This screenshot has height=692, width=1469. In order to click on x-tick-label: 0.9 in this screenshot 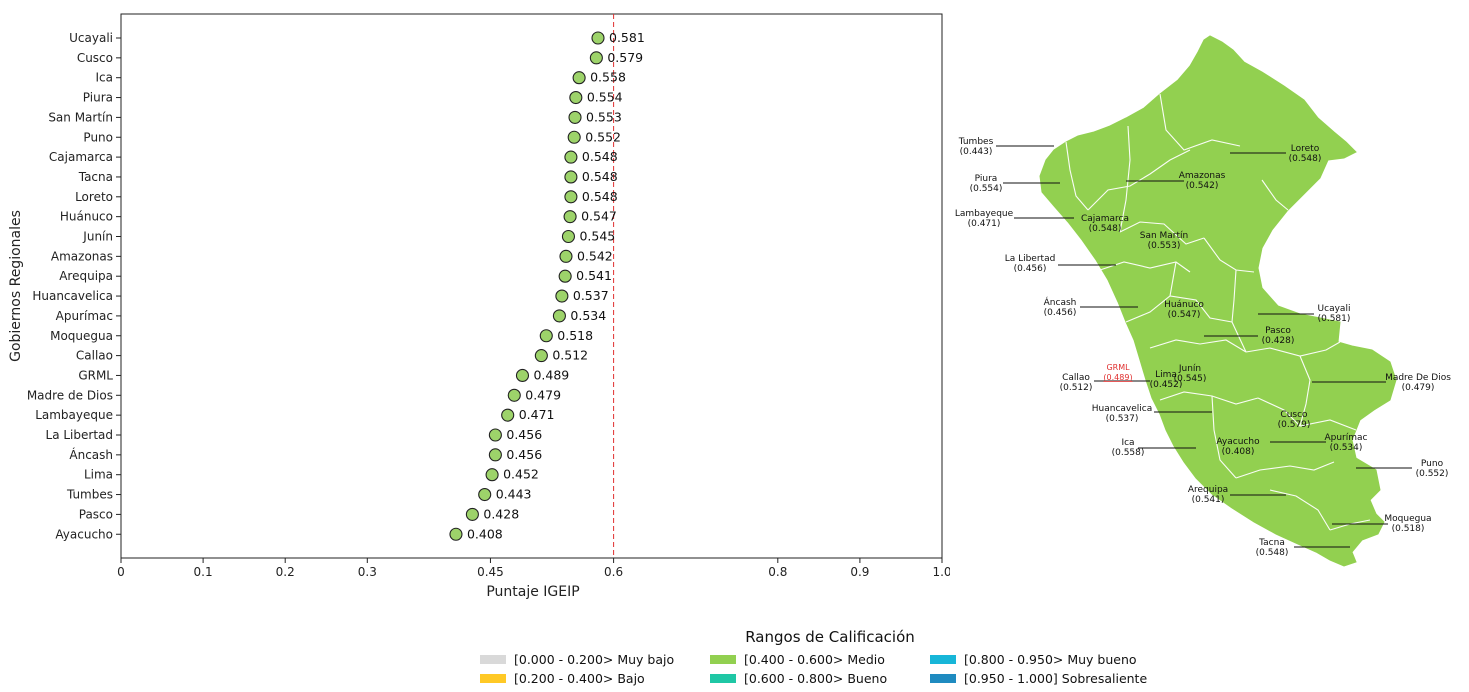, I will do `click(859, 572)`.